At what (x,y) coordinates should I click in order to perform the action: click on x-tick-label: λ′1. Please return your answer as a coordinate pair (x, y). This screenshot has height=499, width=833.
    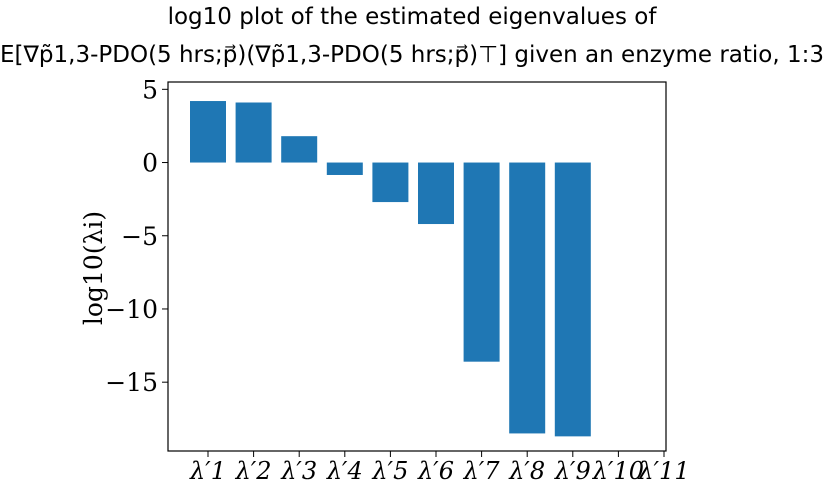
    Looking at the image, I should click on (207, 471).